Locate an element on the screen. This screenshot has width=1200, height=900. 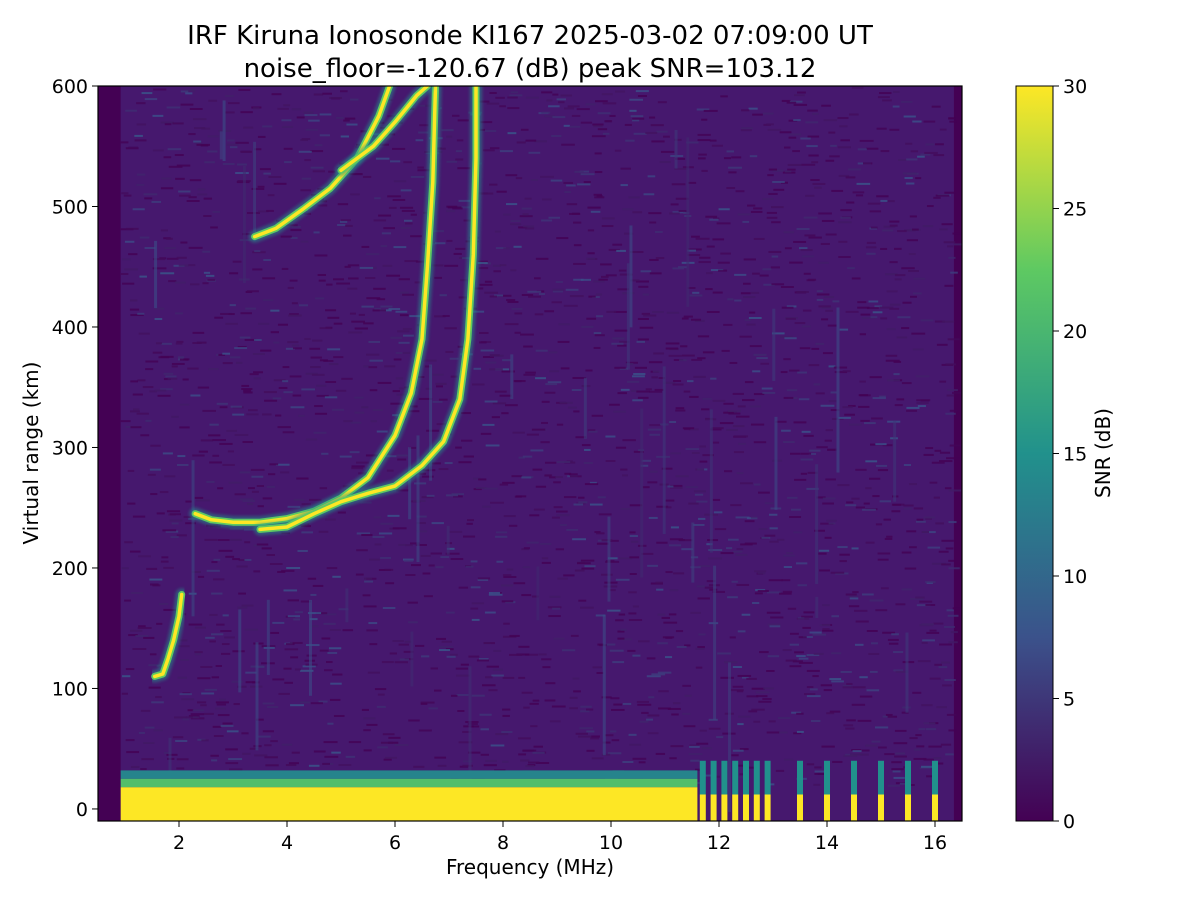
ground-echo-fringe is located at coordinates (409, 774).